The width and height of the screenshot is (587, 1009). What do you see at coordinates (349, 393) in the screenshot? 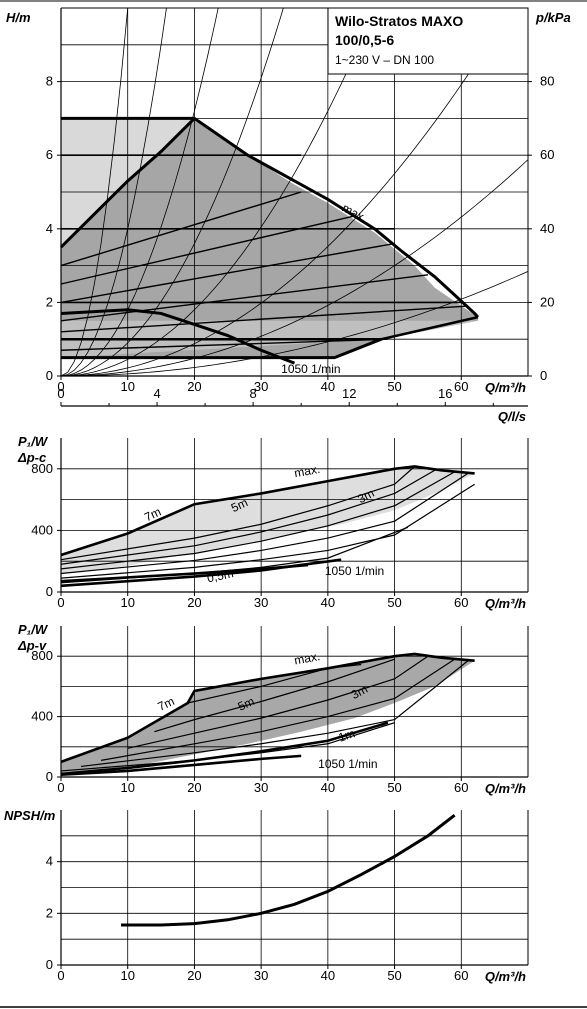
I see `x2-tick-label: 12` at bounding box center [349, 393].